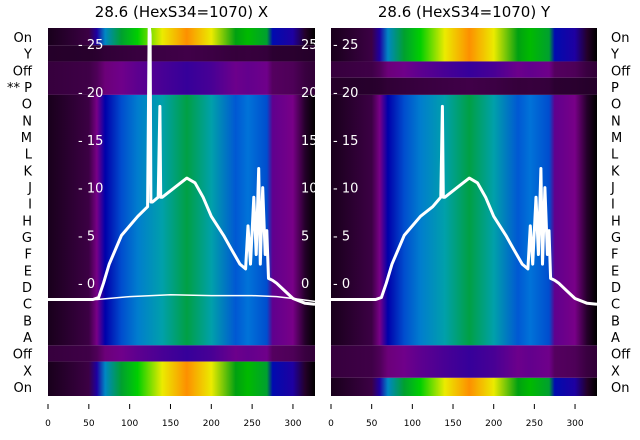  Describe the element at coordinates (616, 238) in the screenshot. I see `row-label-right: G` at that location.